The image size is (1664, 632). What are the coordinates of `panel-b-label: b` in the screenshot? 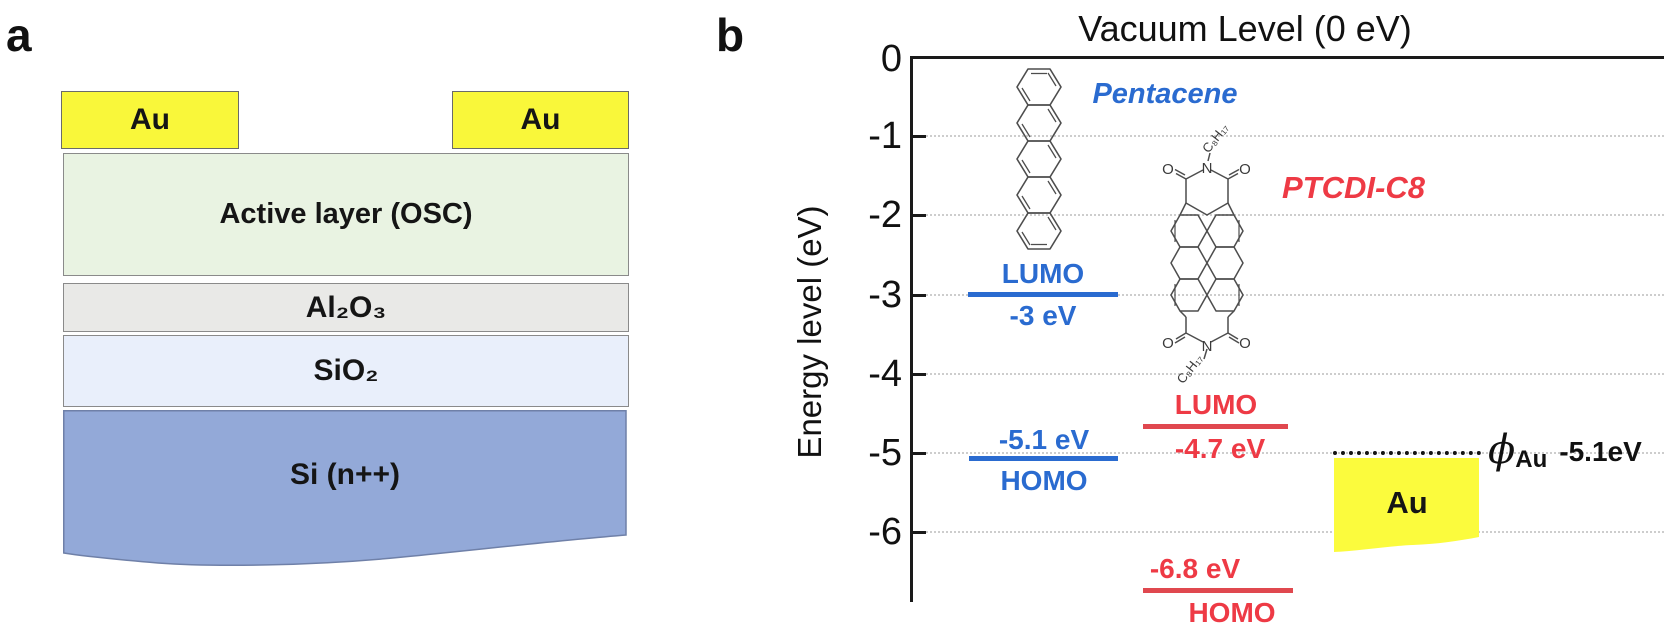 It's located at (730, 35).